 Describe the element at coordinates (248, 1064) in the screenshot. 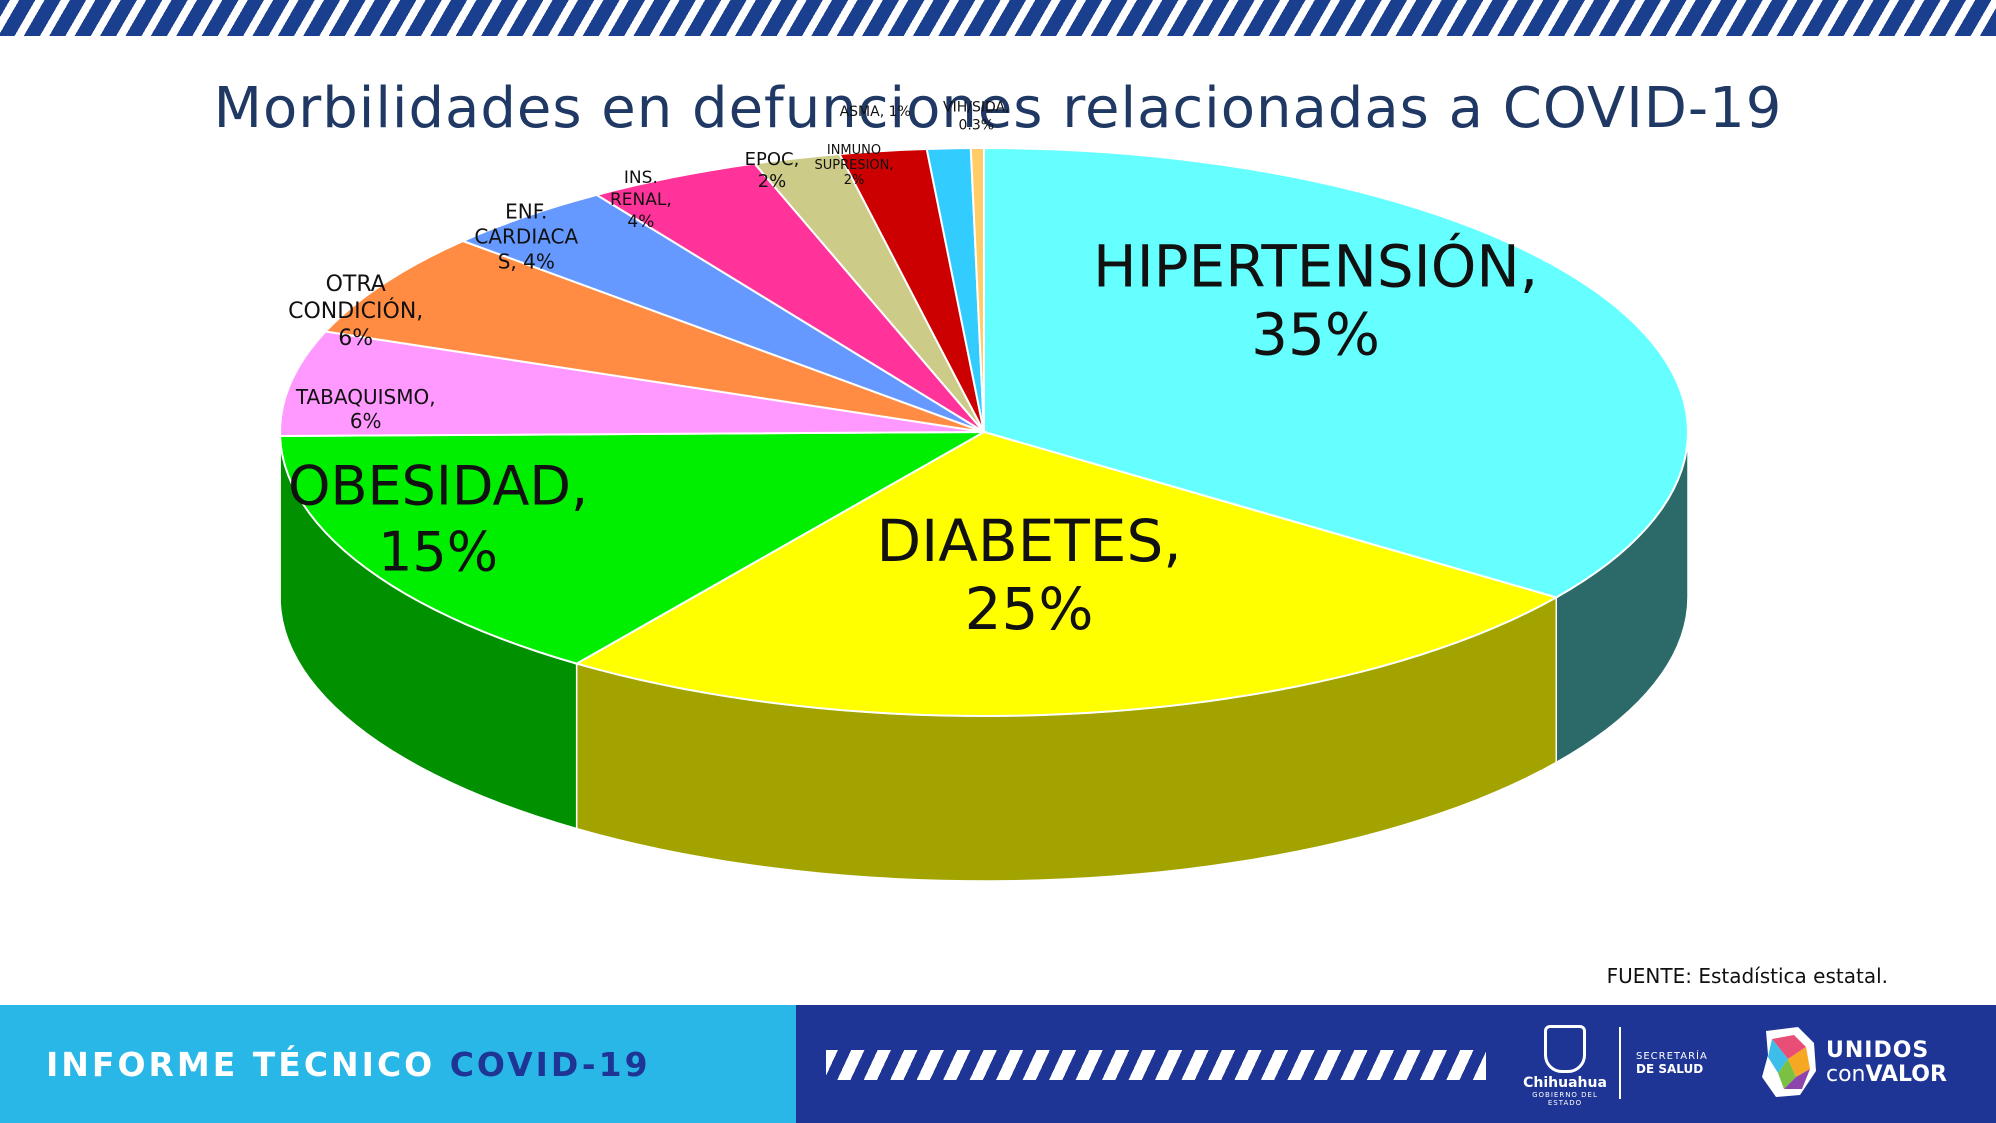

I see `report-label-prefix: INFORME TÉCNICO` at that location.